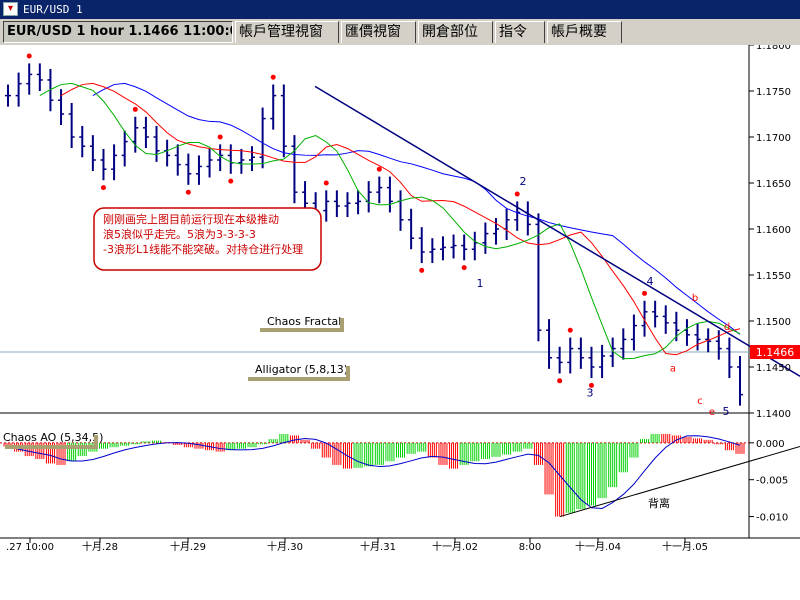  I want to click on subwave-label: d, so click(727, 327).